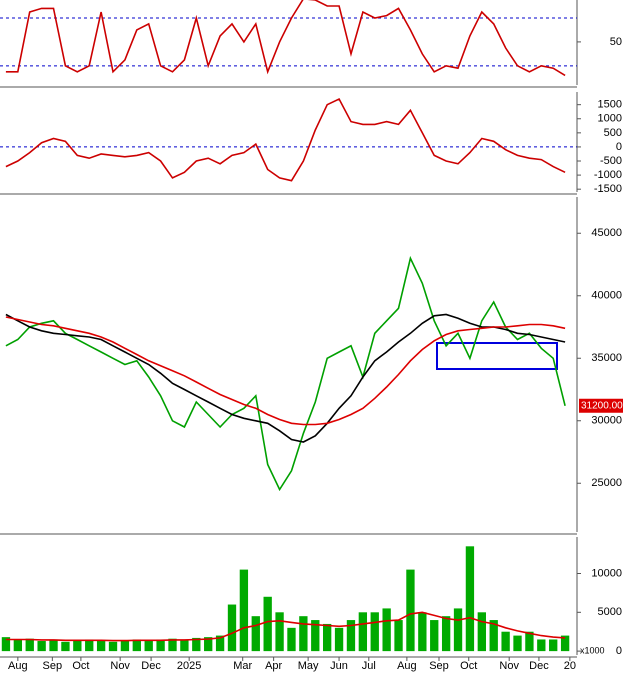 The height and width of the screenshot is (679, 623). Describe the element at coordinates (606, 296) in the screenshot. I see `y-tick-label: 40000` at that location.